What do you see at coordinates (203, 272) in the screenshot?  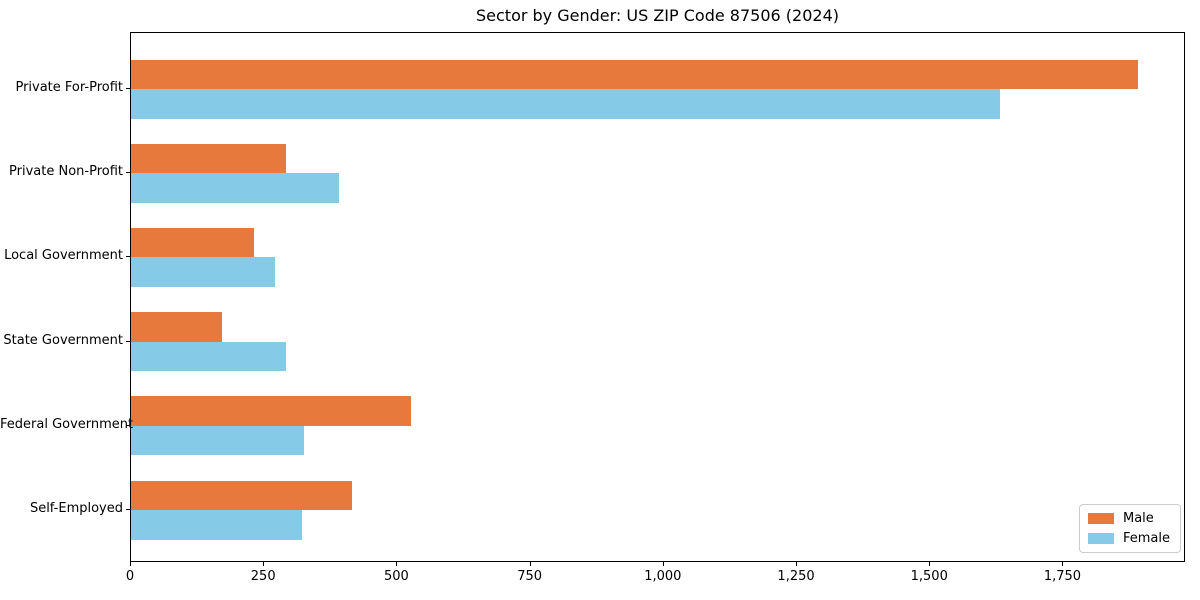 I see `bar-female-local-government` at bounding box center [203, 272].